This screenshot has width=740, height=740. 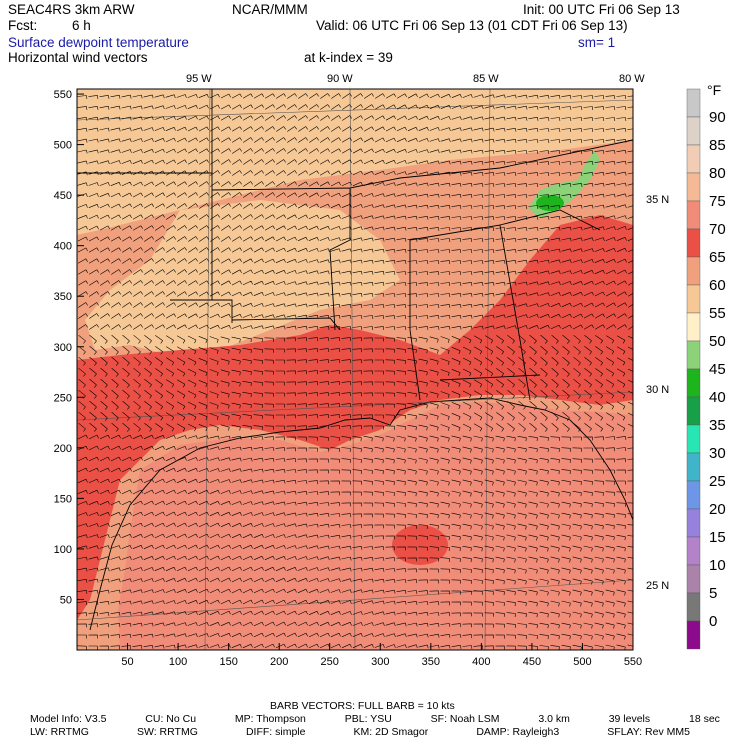 I want to click on smoothing-label: sm= 1, so click(x=597, y=42).